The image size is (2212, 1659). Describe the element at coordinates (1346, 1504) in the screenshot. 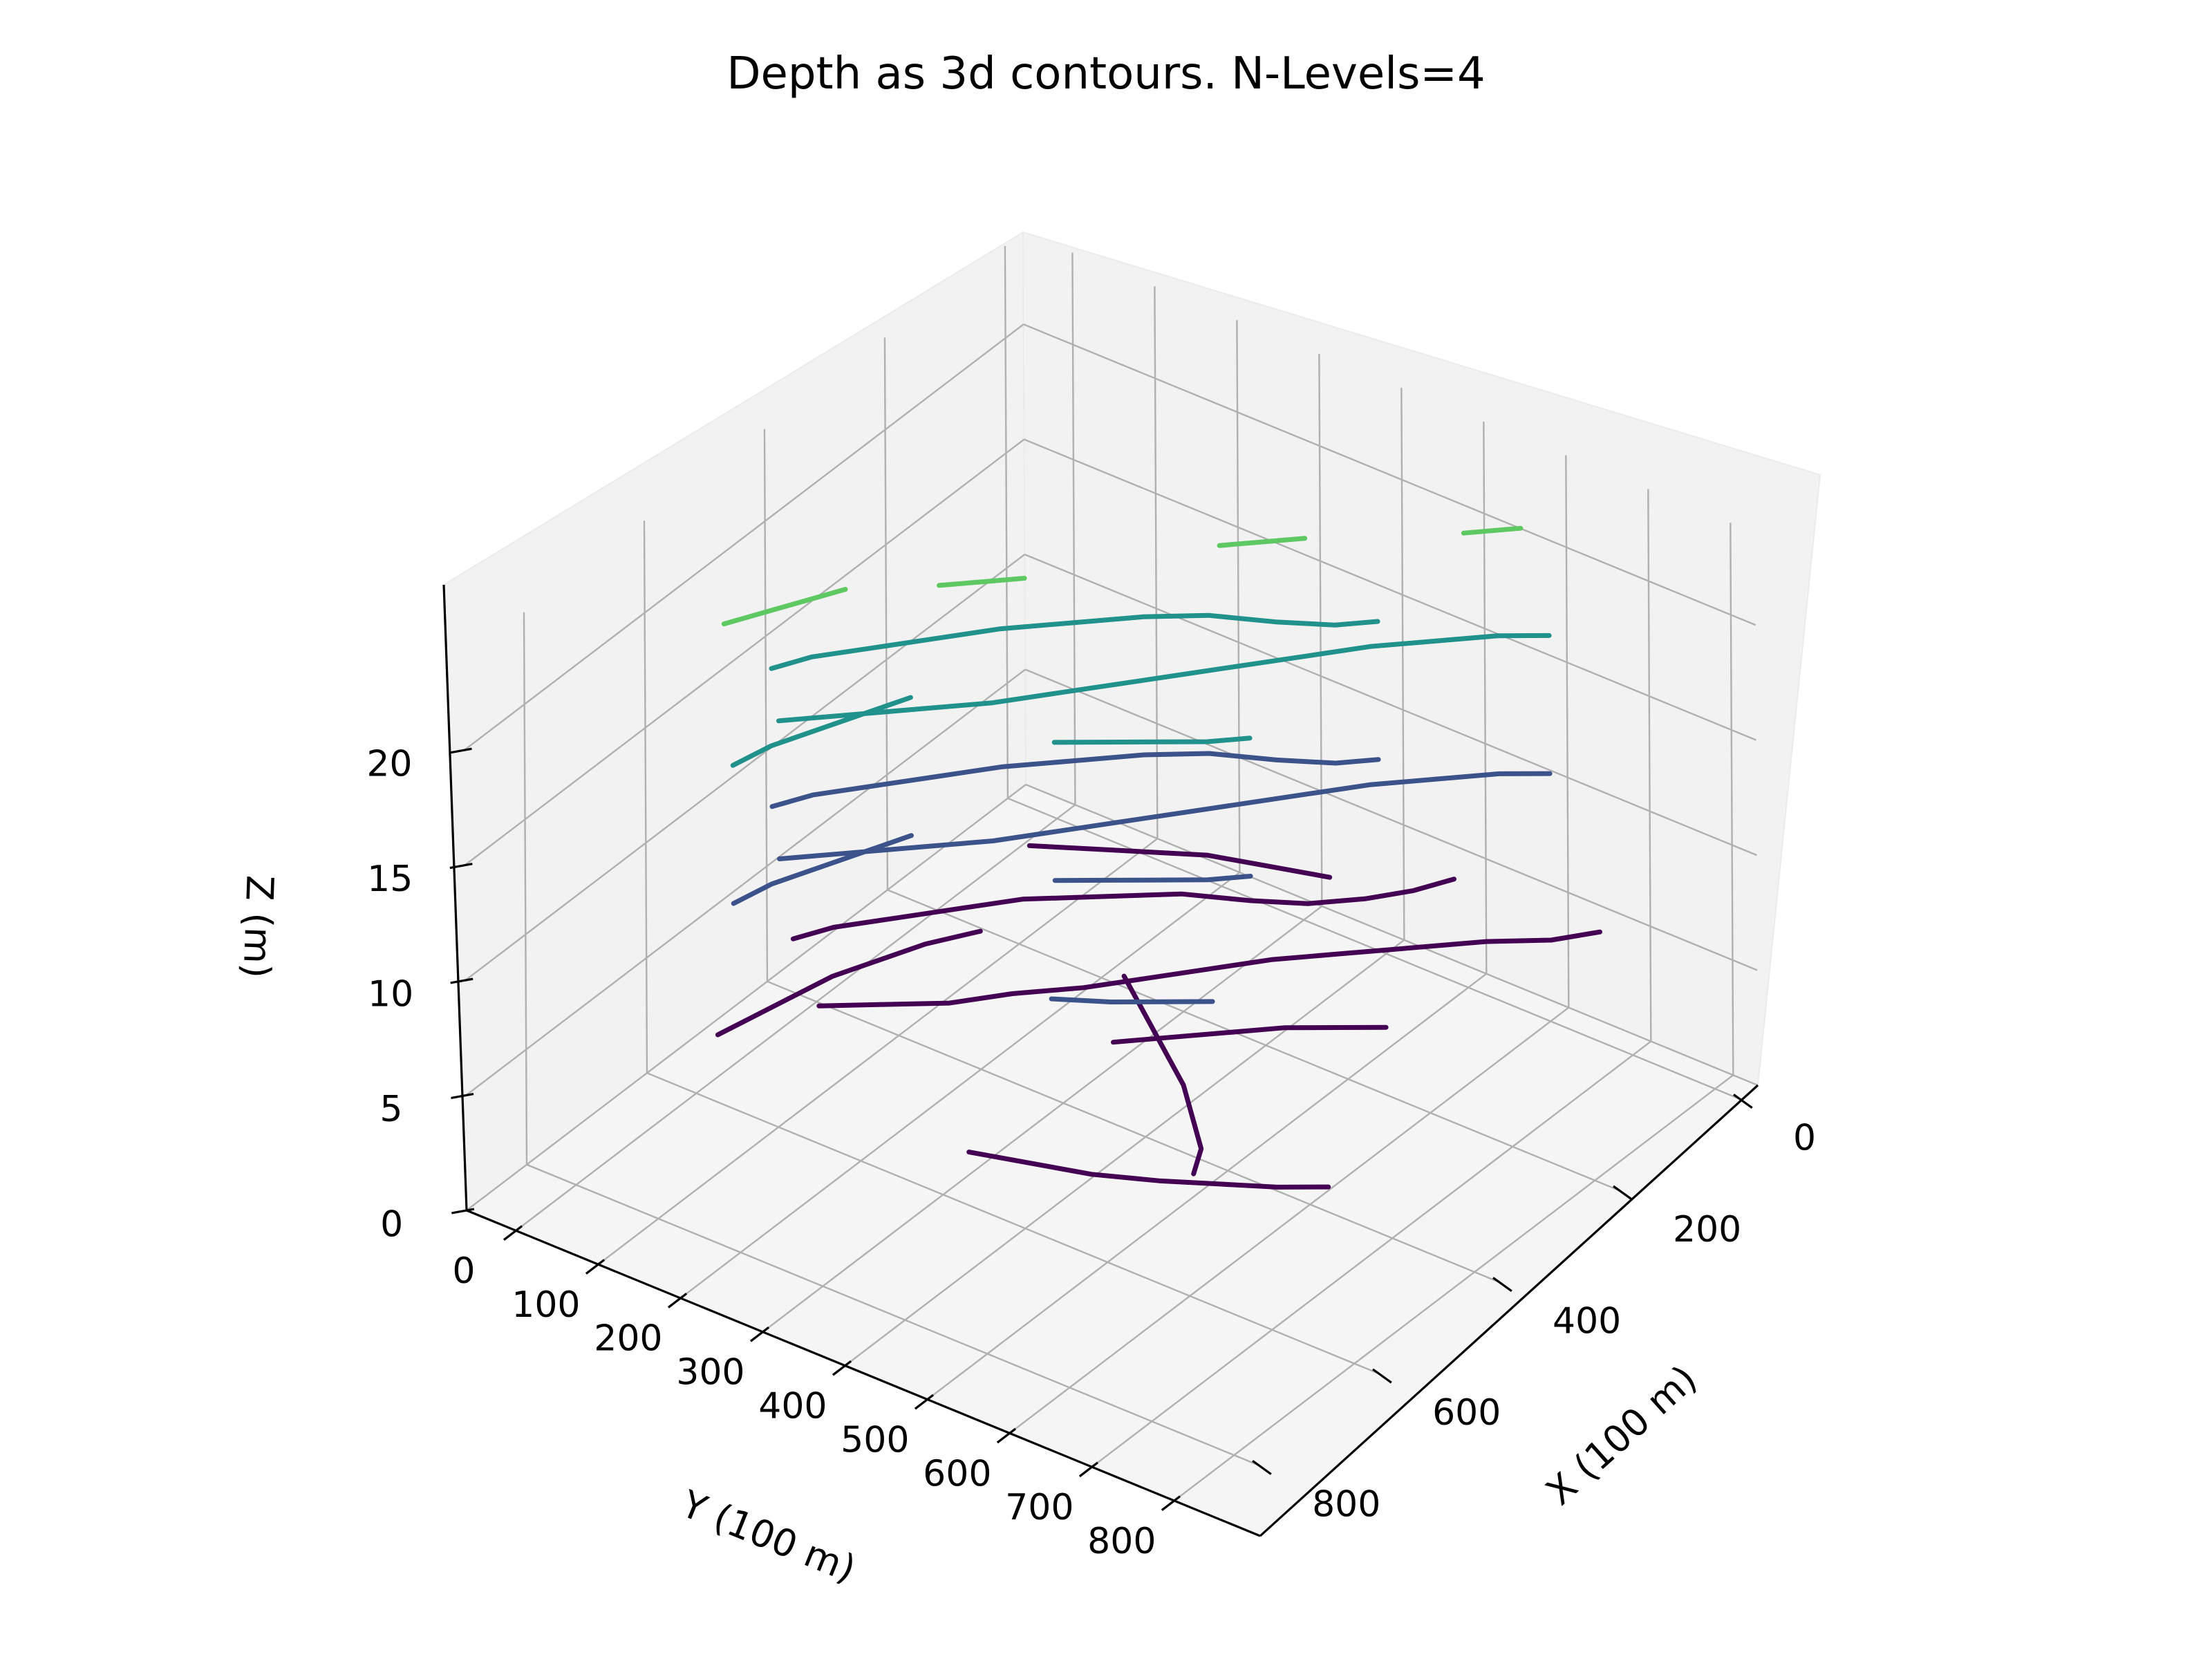

I see `x-axis-tick-label: 800` at that location.